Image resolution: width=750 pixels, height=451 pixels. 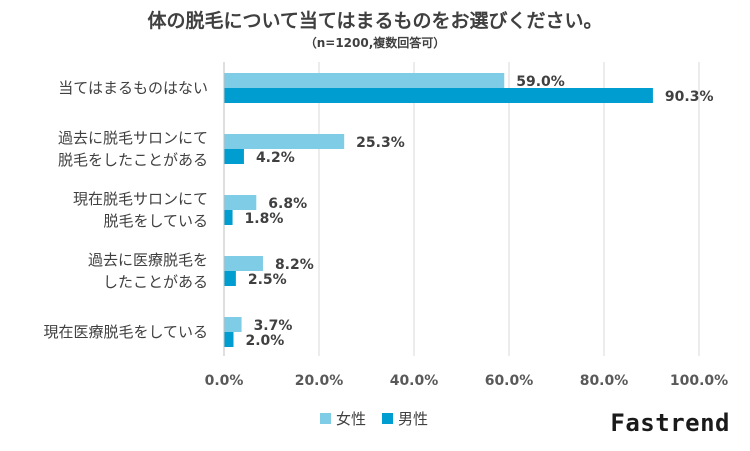 I want to click on x-tick-label: 60.0%, so click(x=509, y=381).